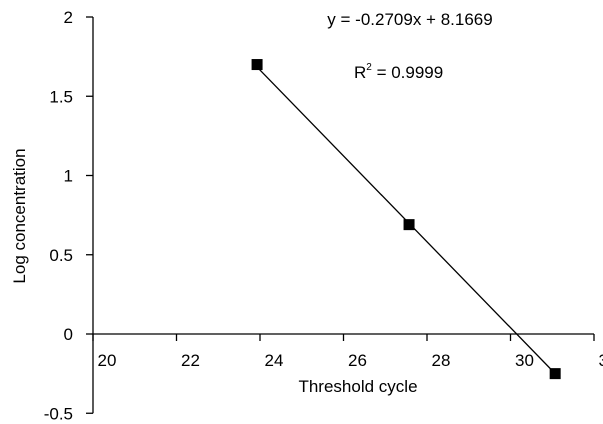 The width and height of the screenshot is (603, 424). I want to click on x-tick-label: 22, so click(190, 360).